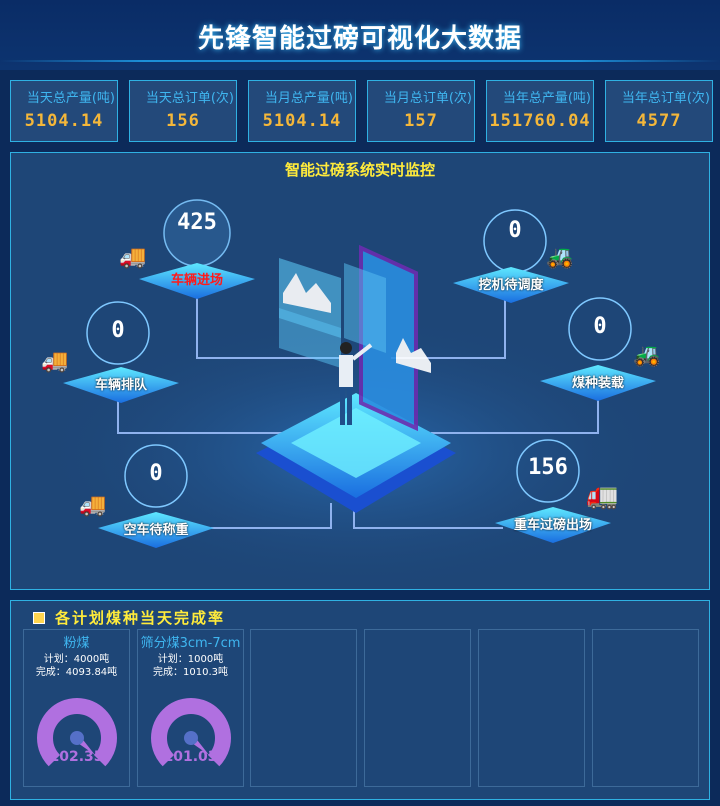 Image resolution: width=720 pixels, height=806 pixels. I want to click on header-divider, so click(360, 61).